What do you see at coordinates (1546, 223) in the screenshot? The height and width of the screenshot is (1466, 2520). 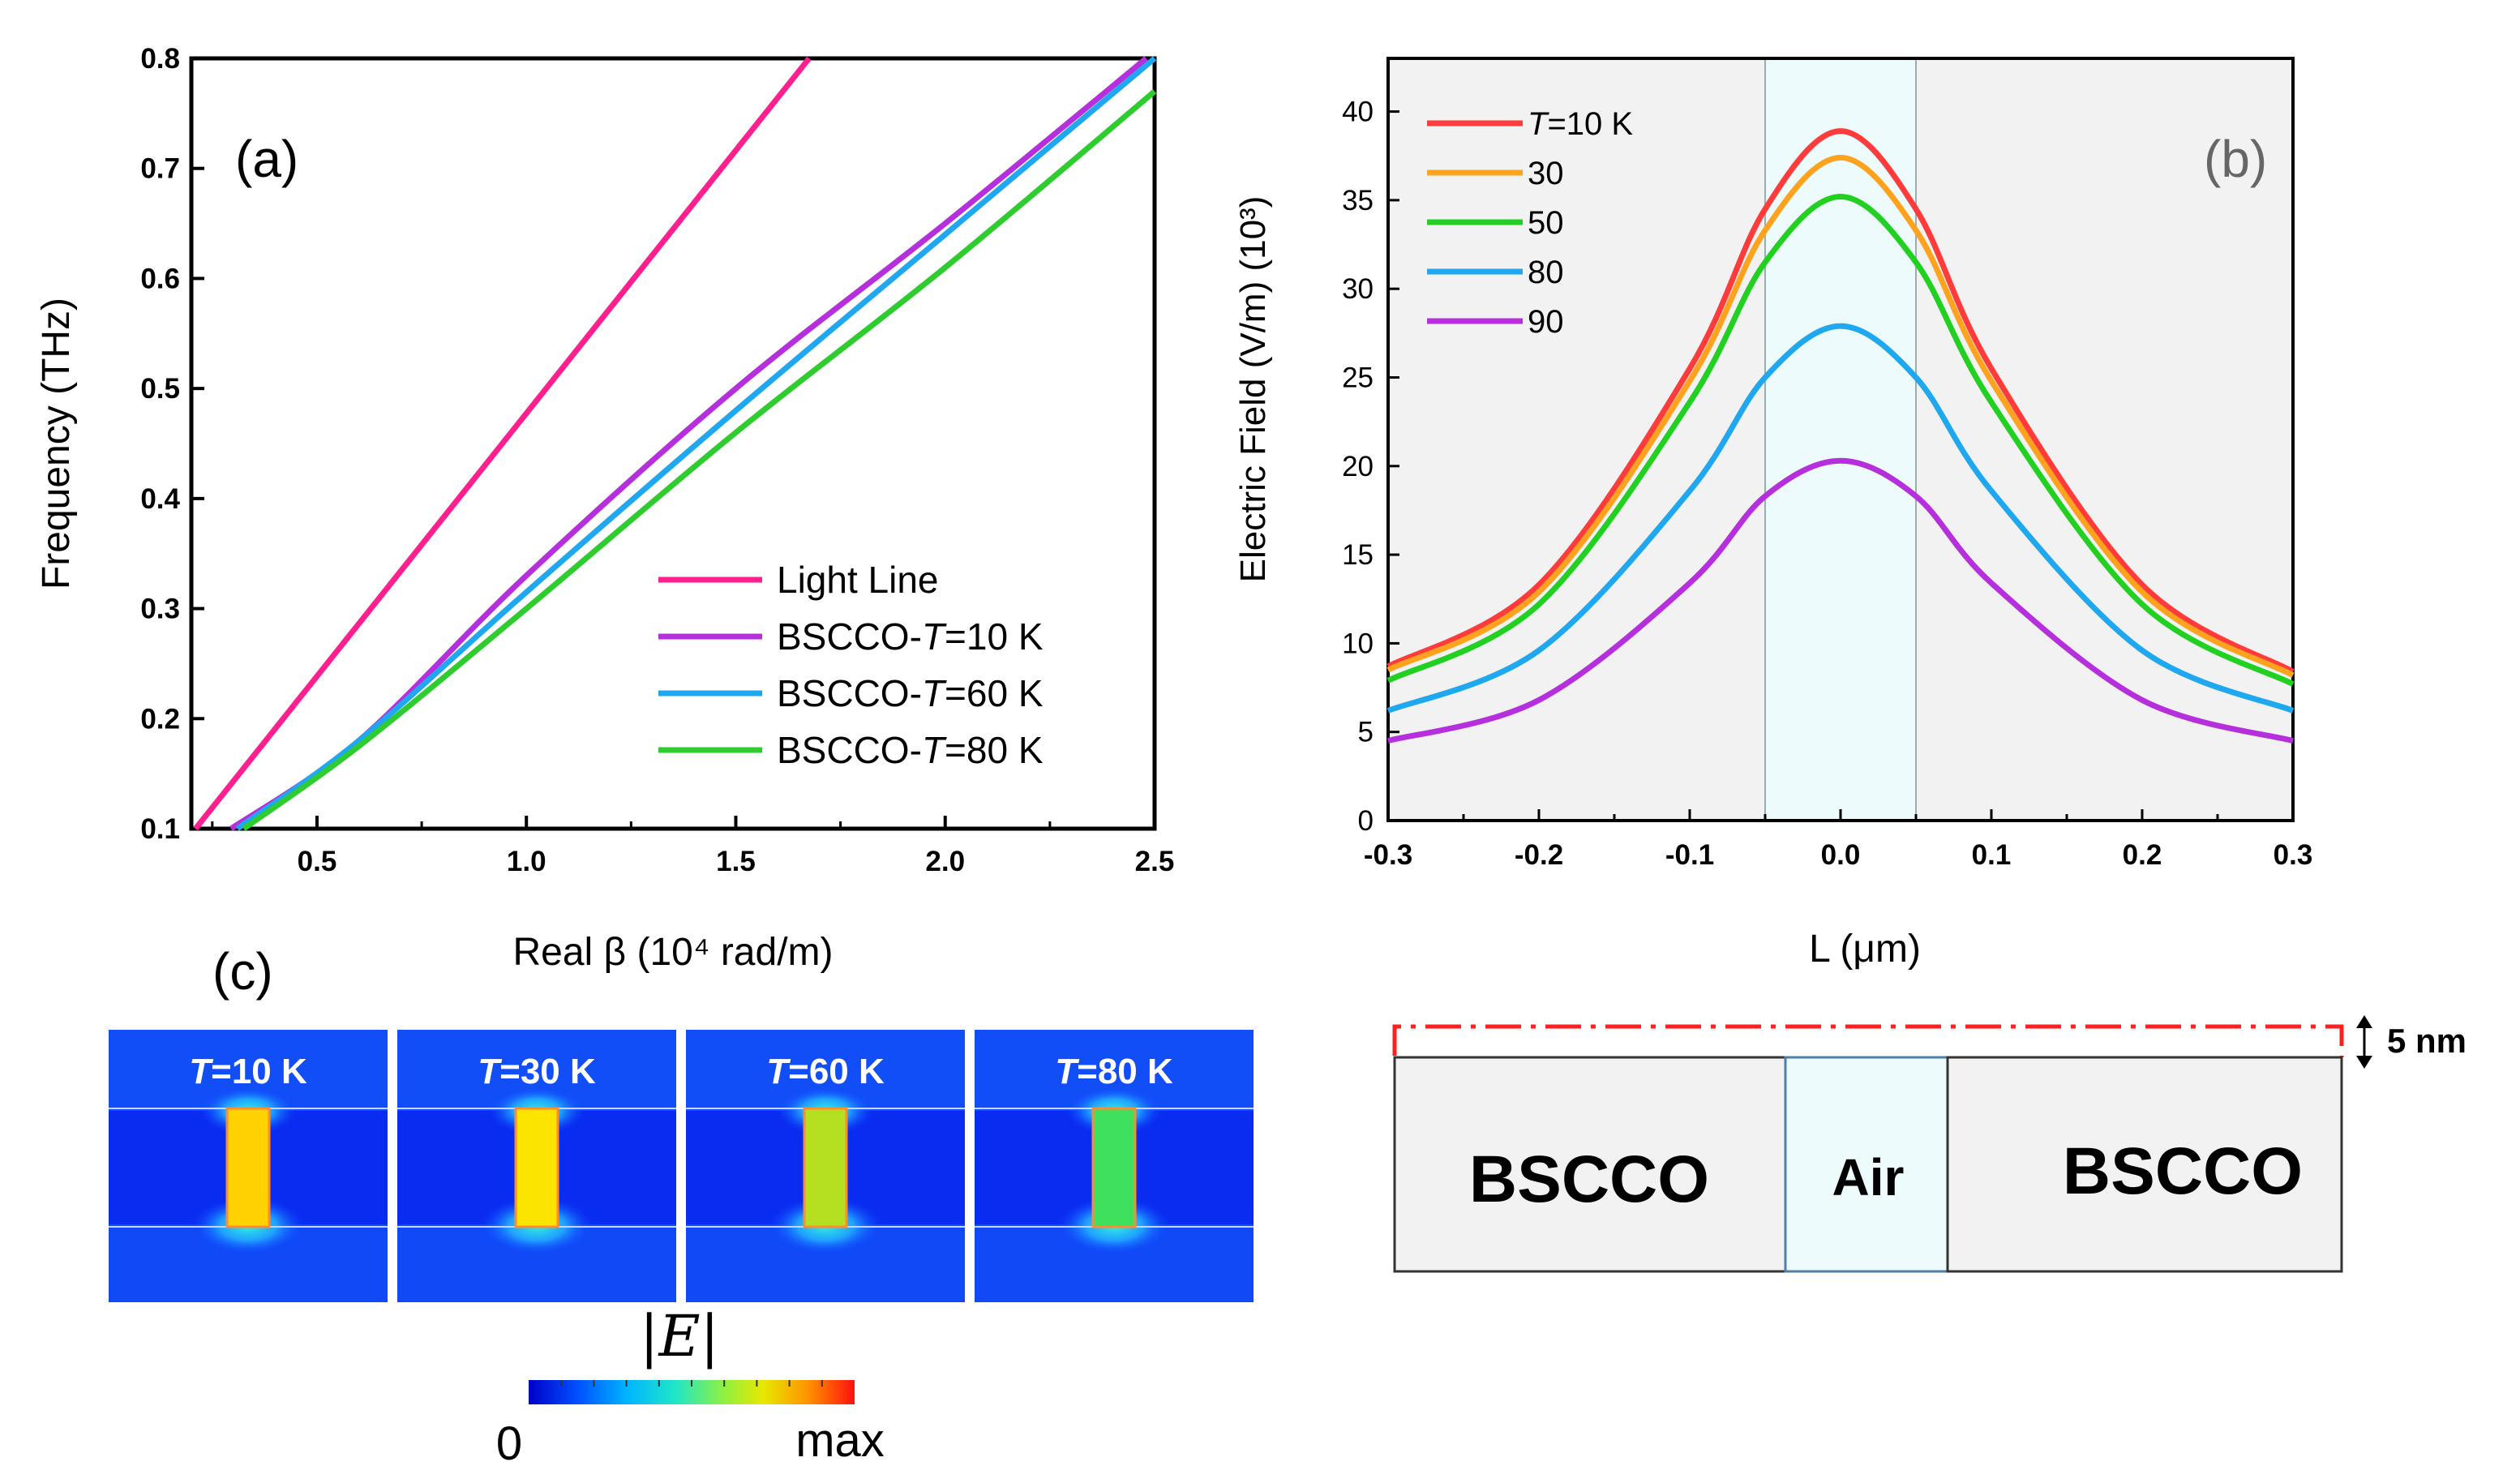 I see `plot-b-legend-label: 50` at bounding box center [1546, 223].